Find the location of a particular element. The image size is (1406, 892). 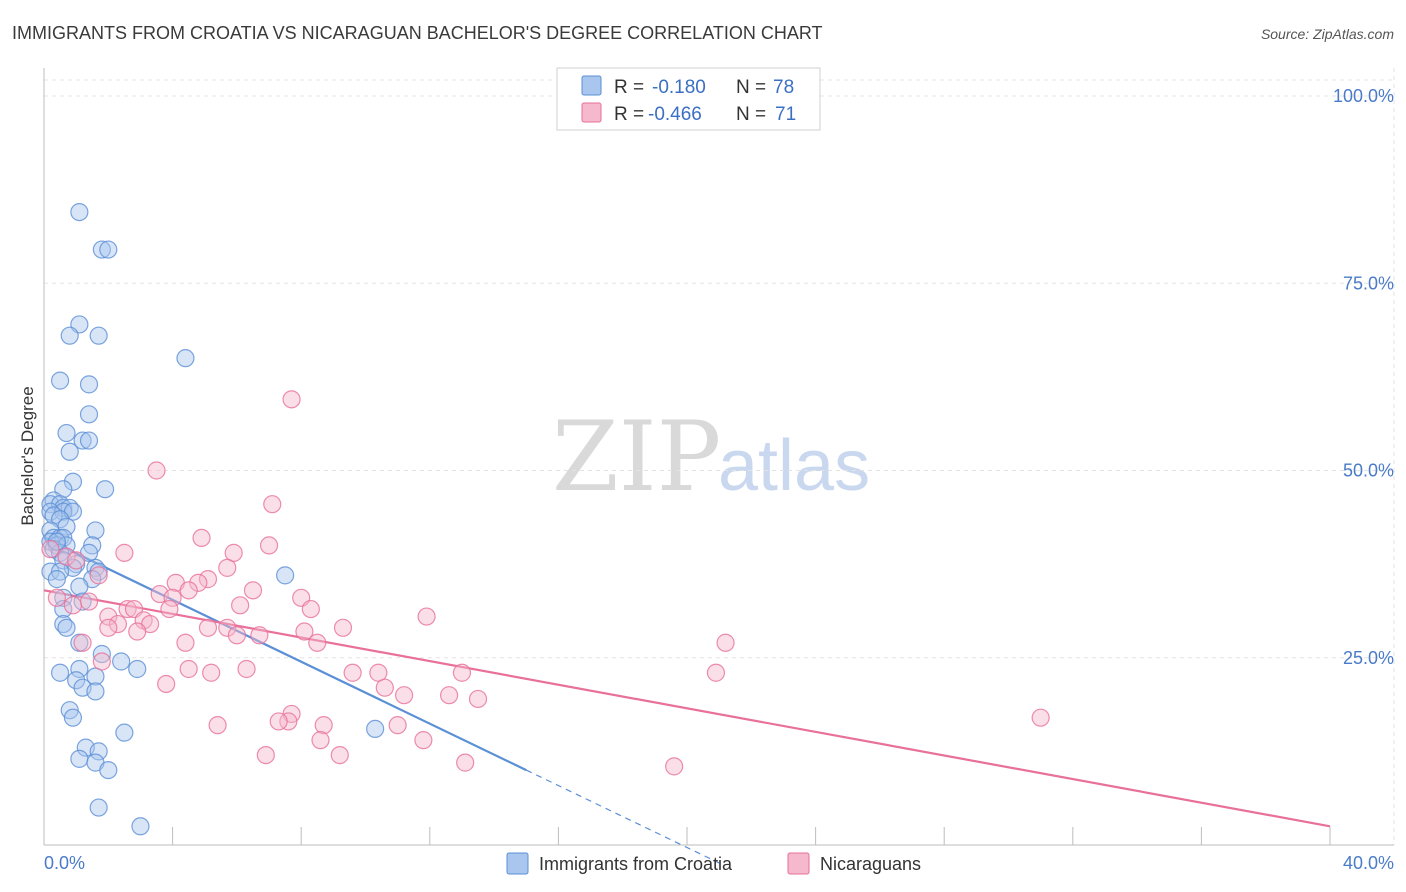

bottom-legend-swatch-croatia is located at coordinates (517, 863).